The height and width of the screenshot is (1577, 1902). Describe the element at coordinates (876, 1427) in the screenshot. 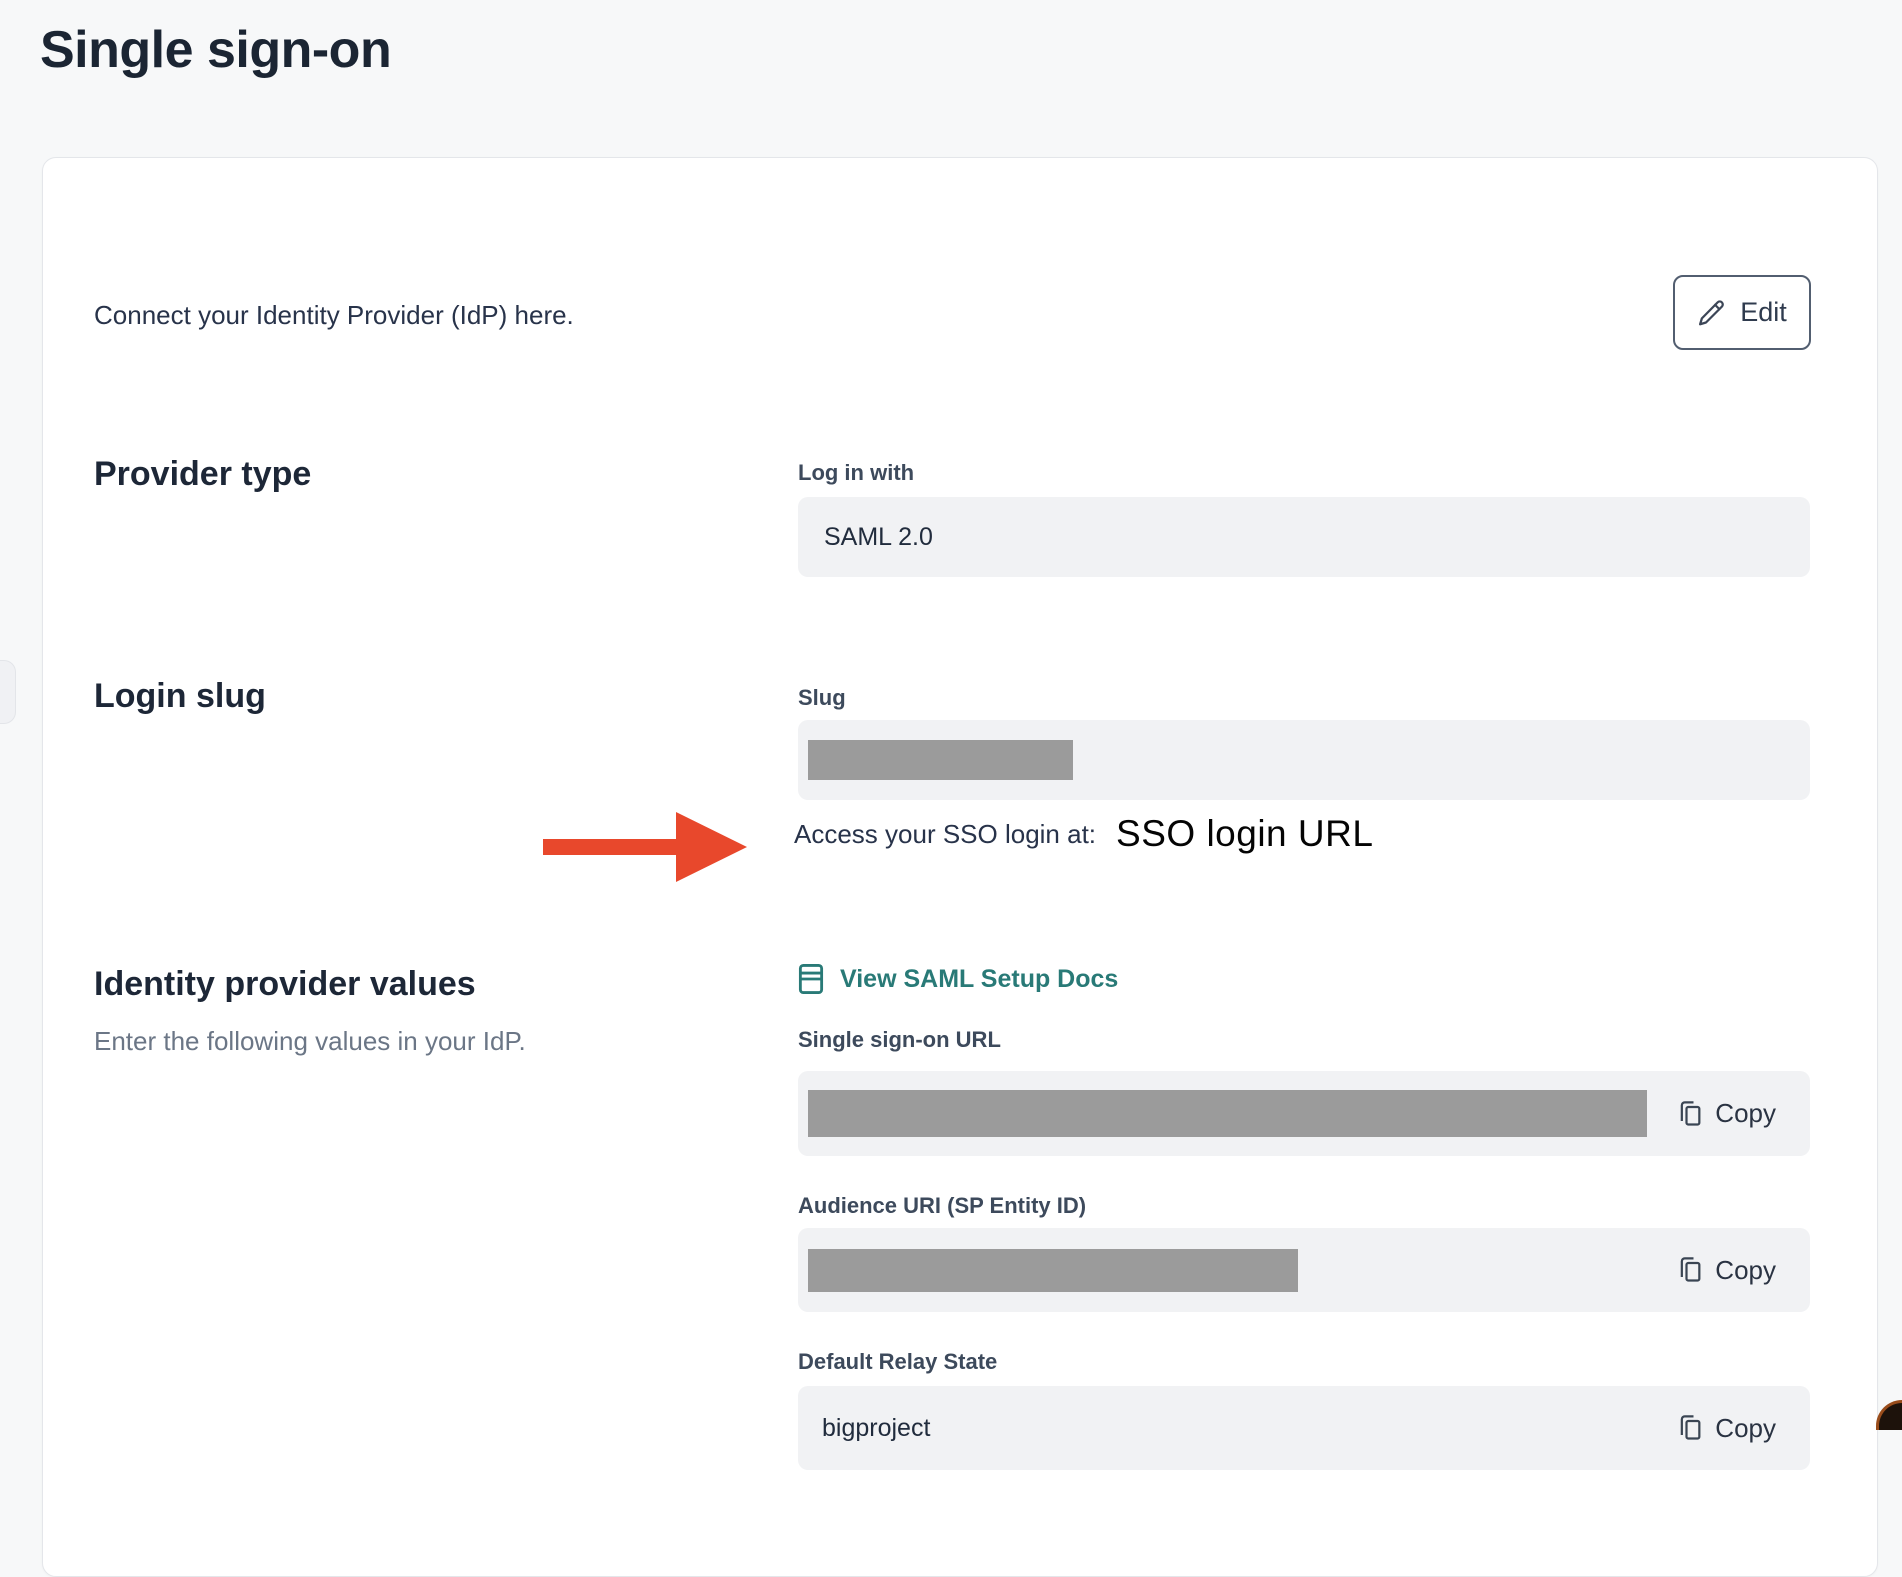

I see `default-relay-state-value: bigproject` at that location.